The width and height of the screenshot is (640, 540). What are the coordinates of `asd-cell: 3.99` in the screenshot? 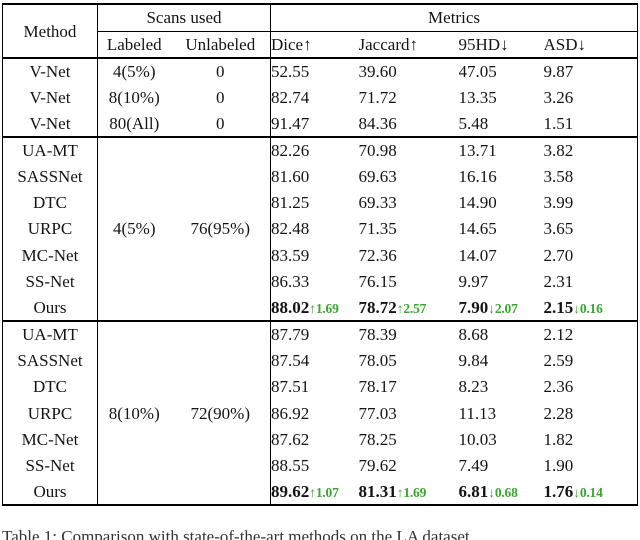 It's located at (558, 203).